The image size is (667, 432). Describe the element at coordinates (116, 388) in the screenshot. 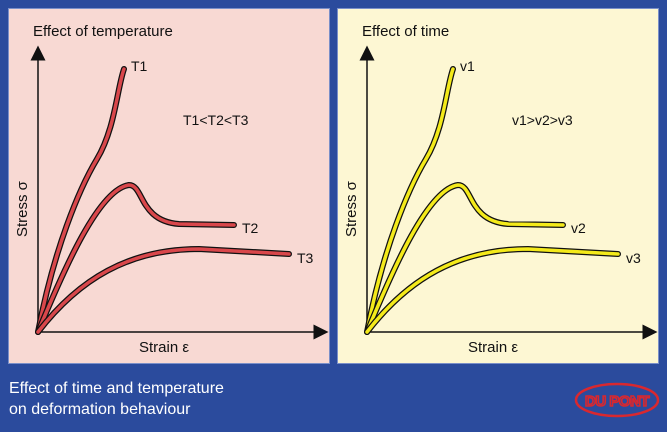

I see `caption-line-1: Effect of time and temperature` at that location.